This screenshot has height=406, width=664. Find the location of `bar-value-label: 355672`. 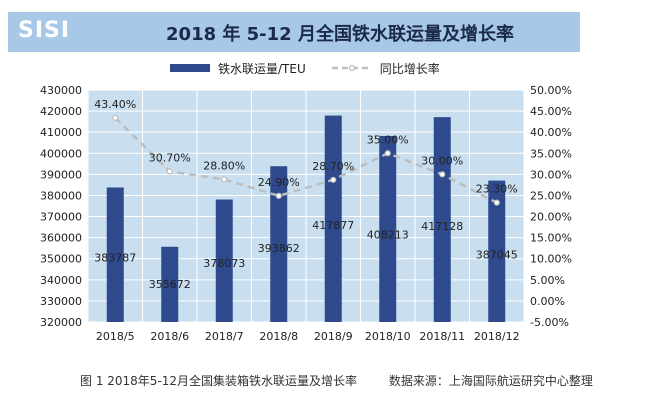

bar-value-label: 355672 is located at coordinates (170, 284).